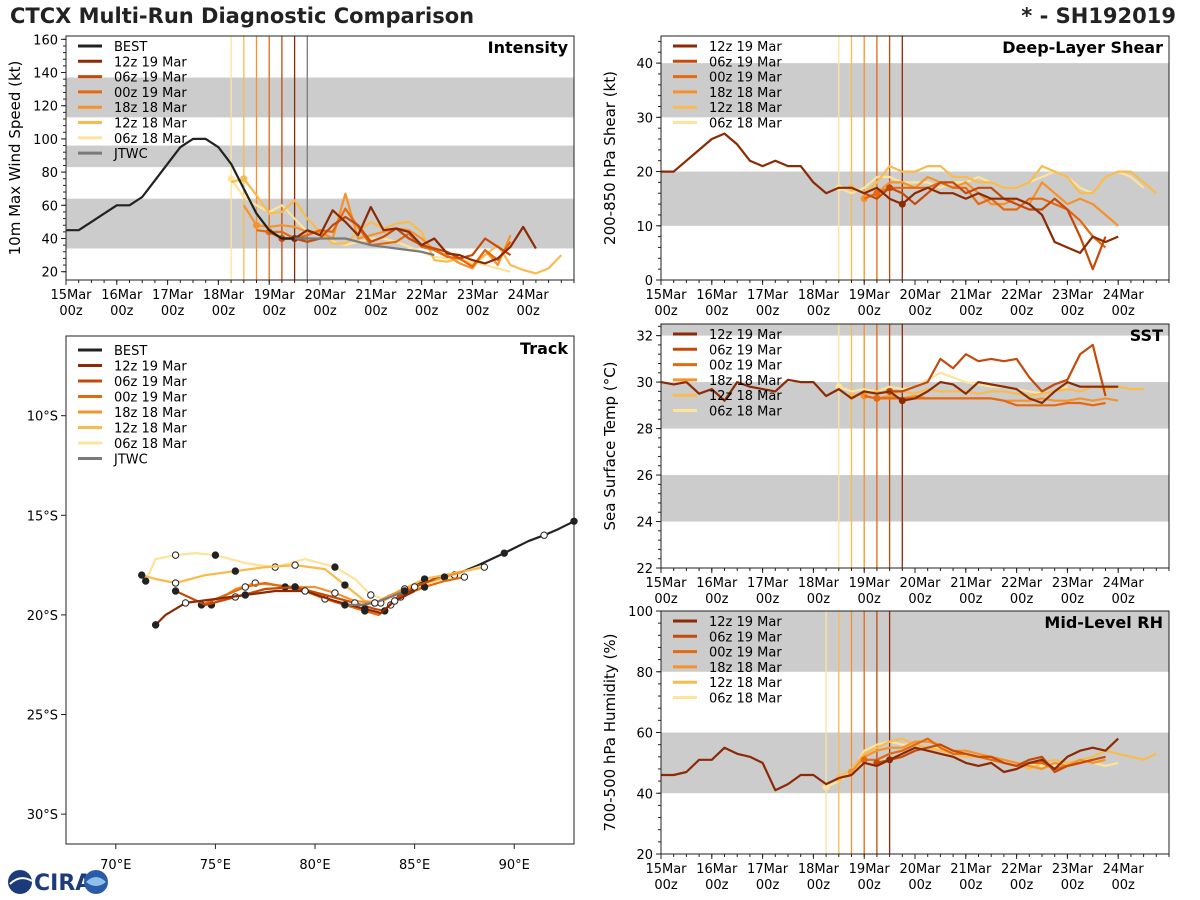 The height and width of the screenshot is (900, 1200). I want to click on sst-legend-label: 00z 19 Mar, so click(745, 366).